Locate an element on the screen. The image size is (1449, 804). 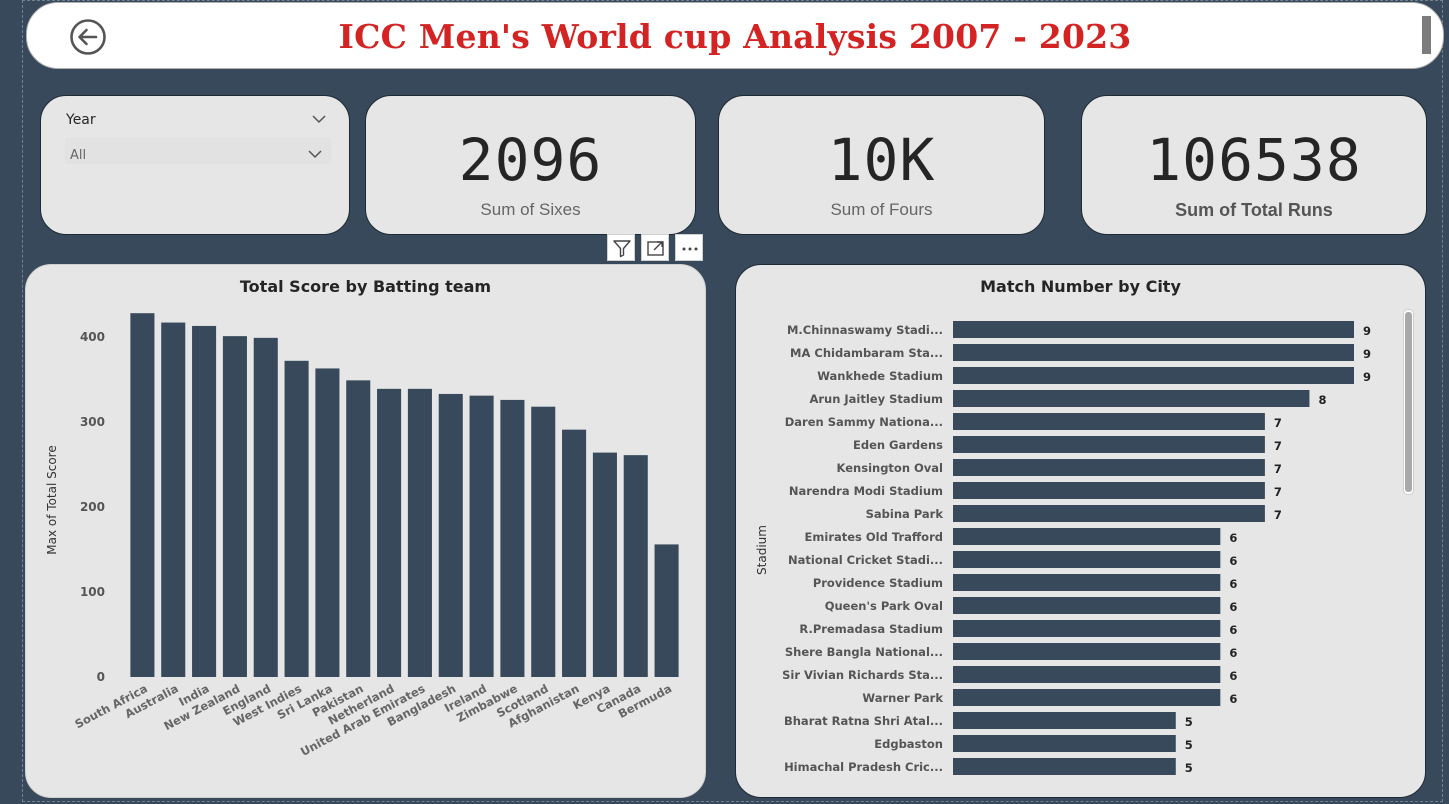
category-label: Queen's Park Oval is located at coordinates (884, 606).